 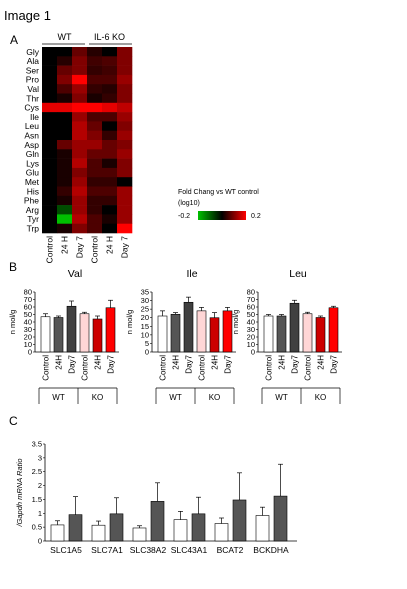 I want to click on y-tick-label: 35, so click(x=145, y=292).